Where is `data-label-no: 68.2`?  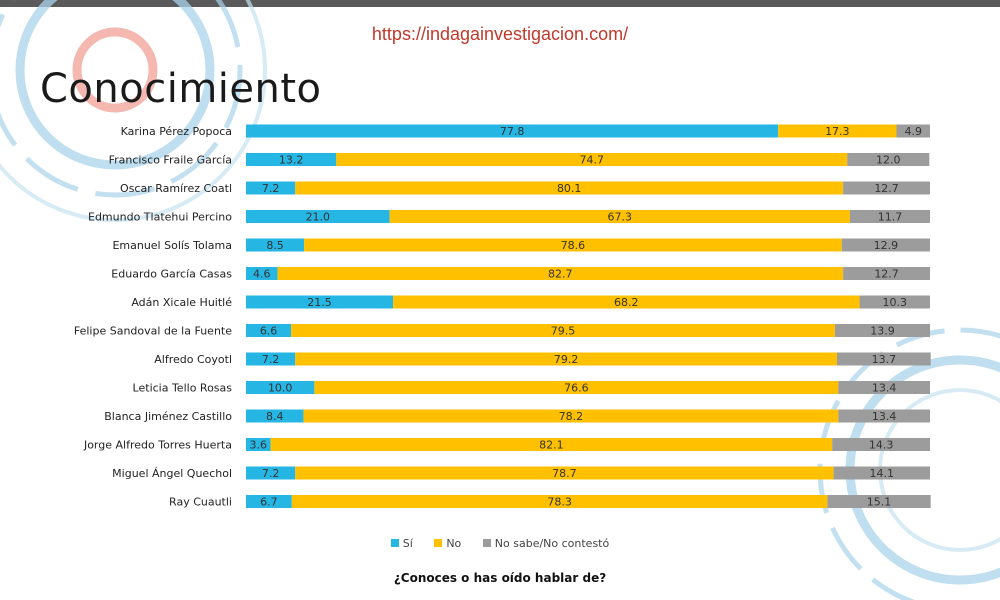
data-label-no: 68.2 is located at coordinates (626, 302).